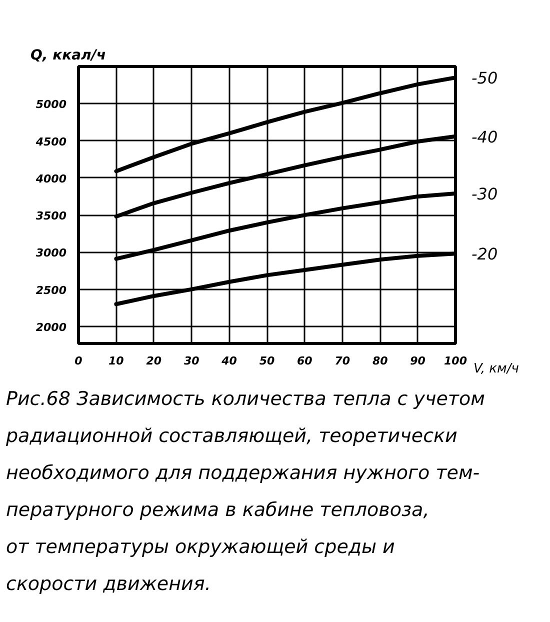  What do you see at coordinates (51, 216) in the screenshot?
I see `y-tick-label: 3500` at bounding box center [51, 216].